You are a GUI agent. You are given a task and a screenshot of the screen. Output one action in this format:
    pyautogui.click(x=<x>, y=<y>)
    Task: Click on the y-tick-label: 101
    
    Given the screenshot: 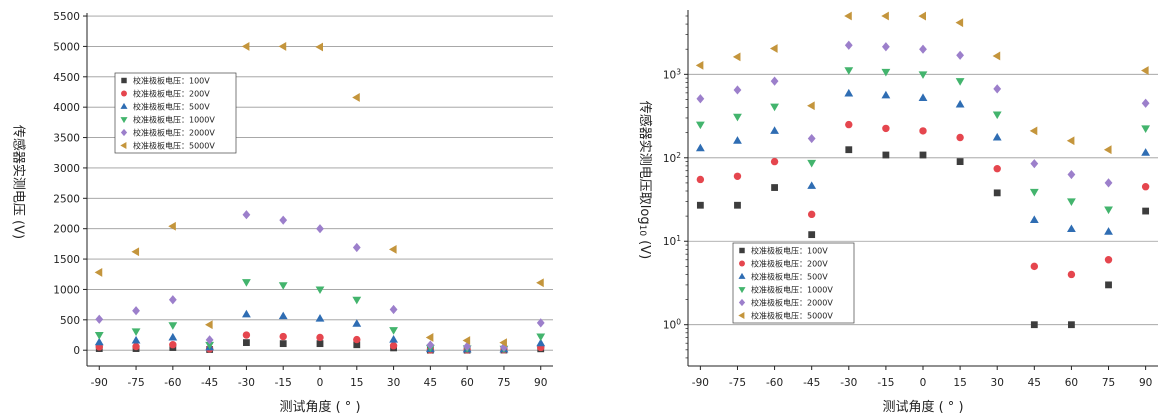 What is the action you would take?
    pyautogui.click(x=672, y=241)
    